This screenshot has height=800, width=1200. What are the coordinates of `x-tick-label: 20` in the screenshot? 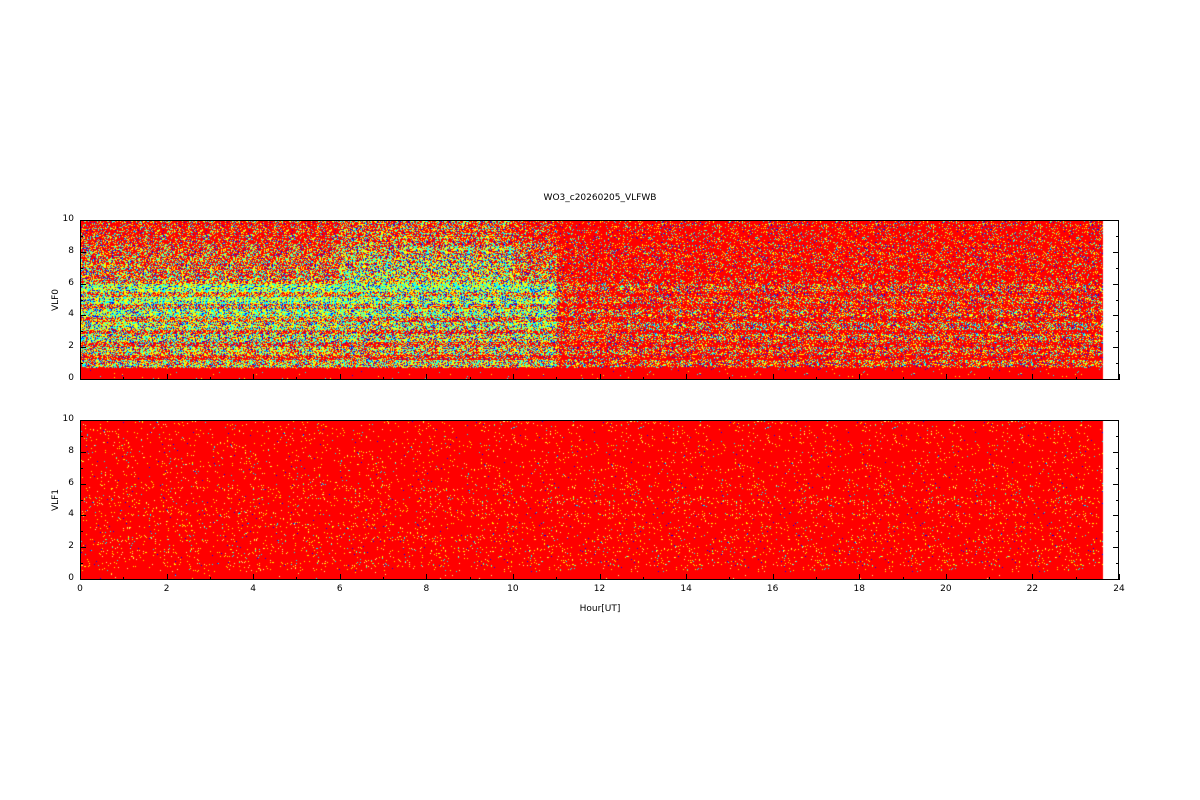 It's located at (946, 589).